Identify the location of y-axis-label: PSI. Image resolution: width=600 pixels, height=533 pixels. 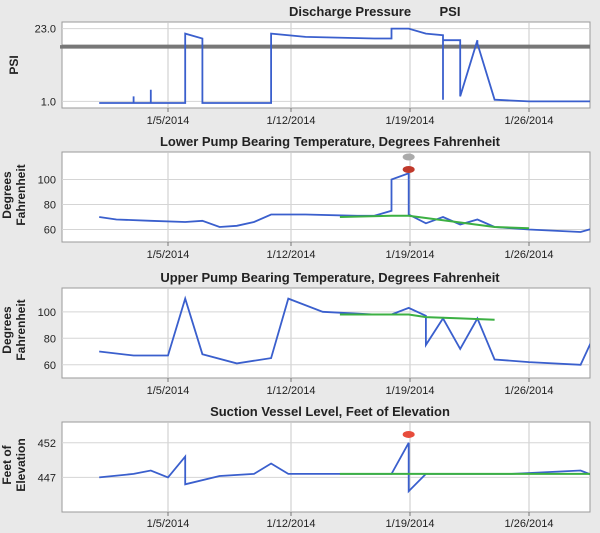
(14, 64).